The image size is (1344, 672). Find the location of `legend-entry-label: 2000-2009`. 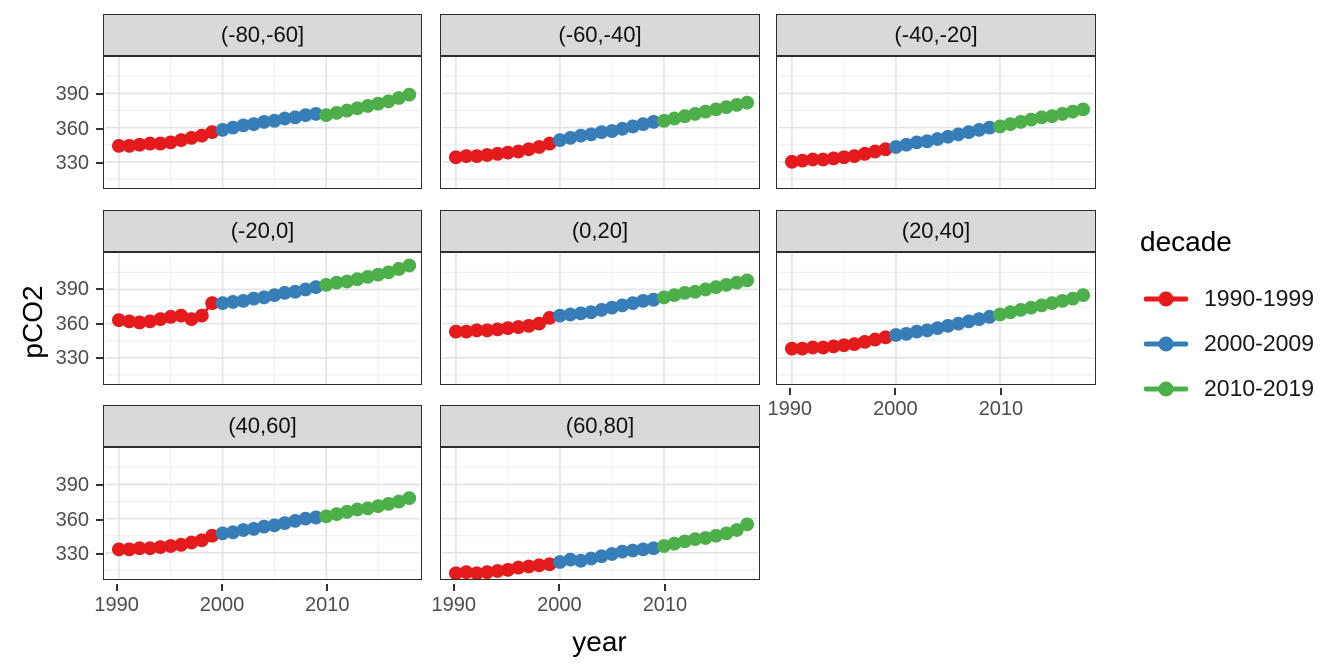

legend-entry-label: 2000-2009 is located at coordinates (1259, 343).